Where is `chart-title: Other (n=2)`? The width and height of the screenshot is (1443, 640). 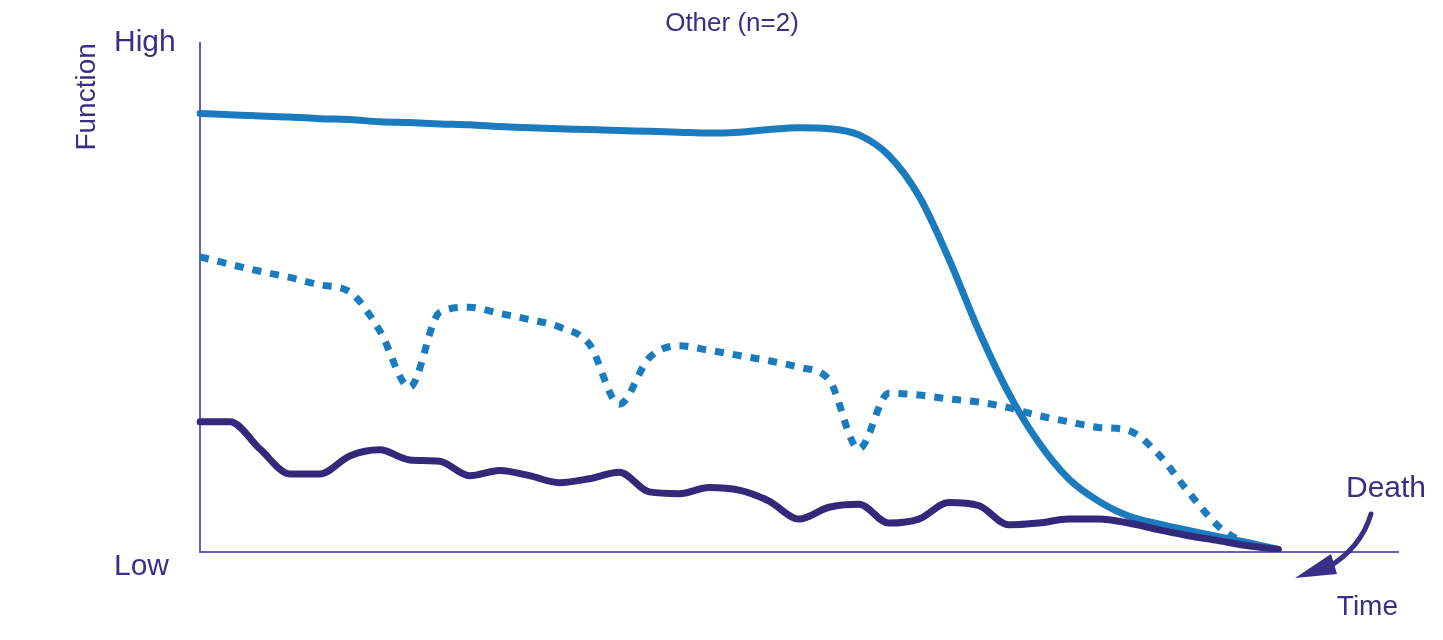 chart-title: Other (n=2) is located at coordinates (732, 21).